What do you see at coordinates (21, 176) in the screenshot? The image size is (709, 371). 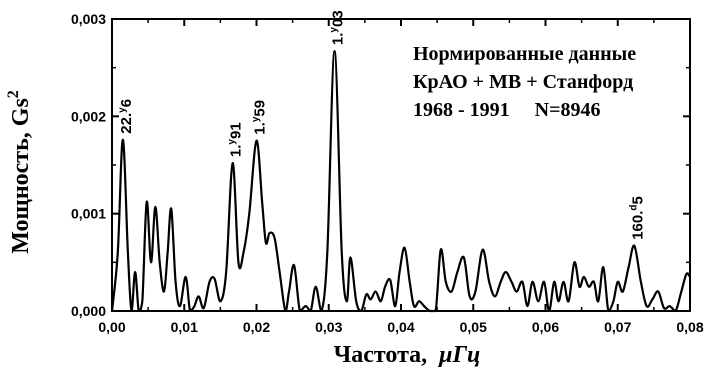 I see `y-axis-label: Мощность, Gs` at bounding box center [21, 176].